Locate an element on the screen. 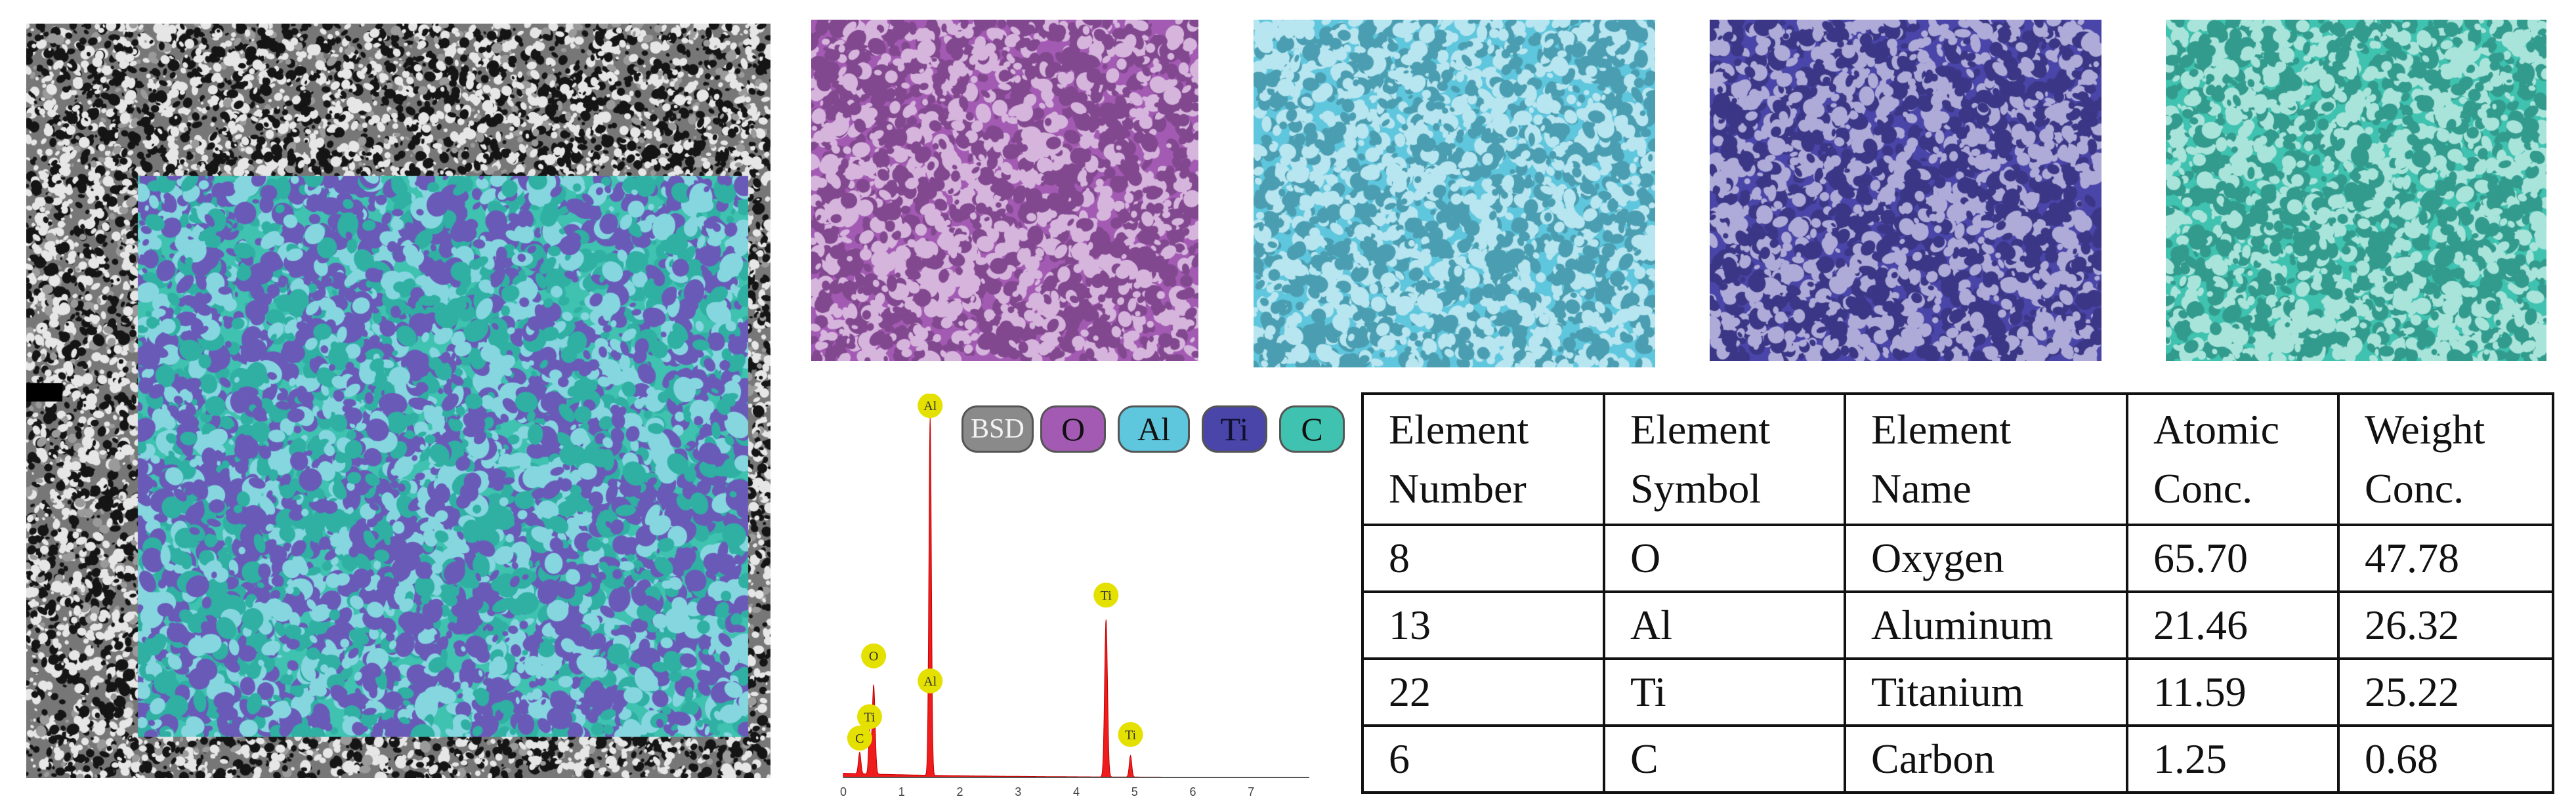 Image resolution: width=2576 pixels, height=805 pixels. peak-label: C is located at coordinates (859, 738).